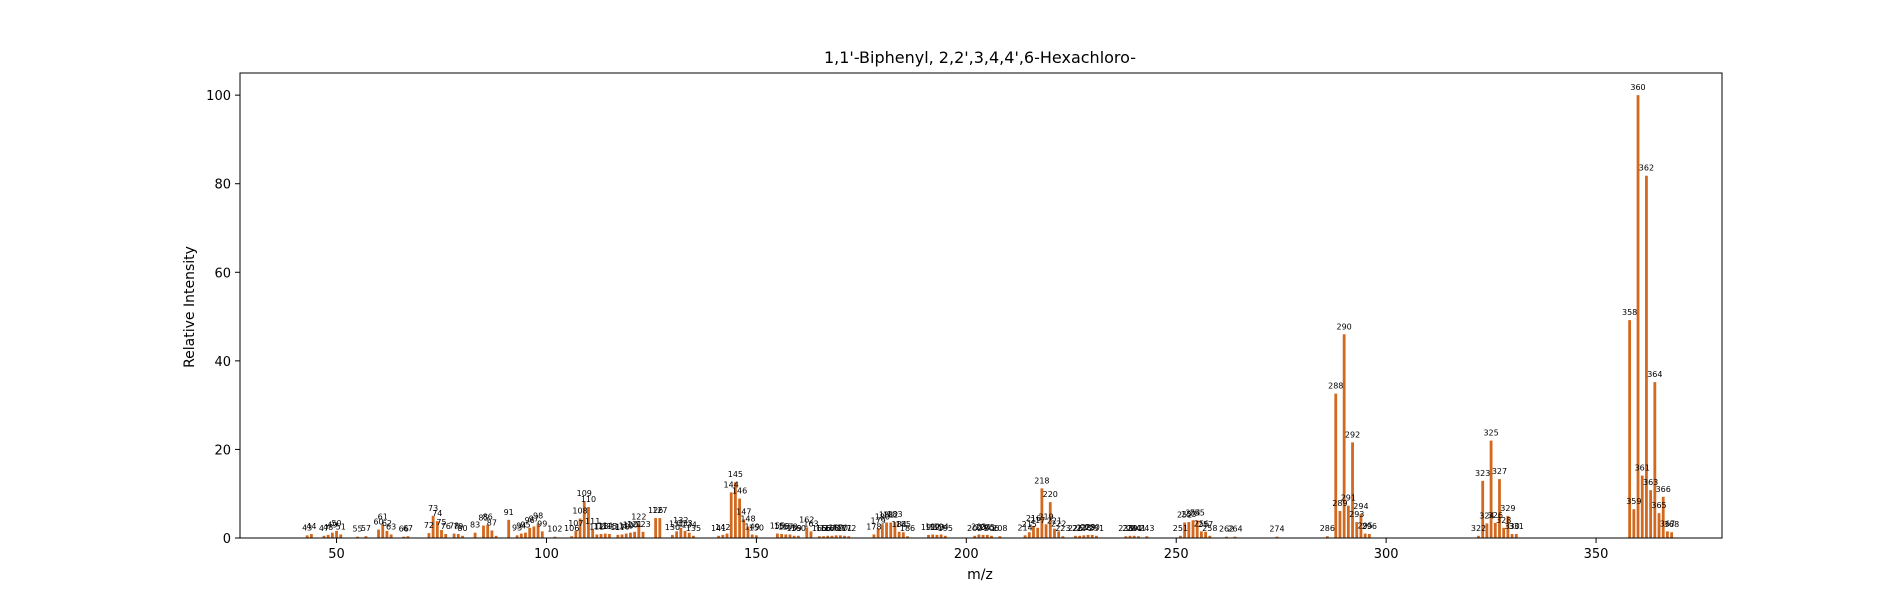  What do you see at coordinates (634, 524) in the screenshot?
I see `peak-label-121: 121` at bounding box center [634, 524].